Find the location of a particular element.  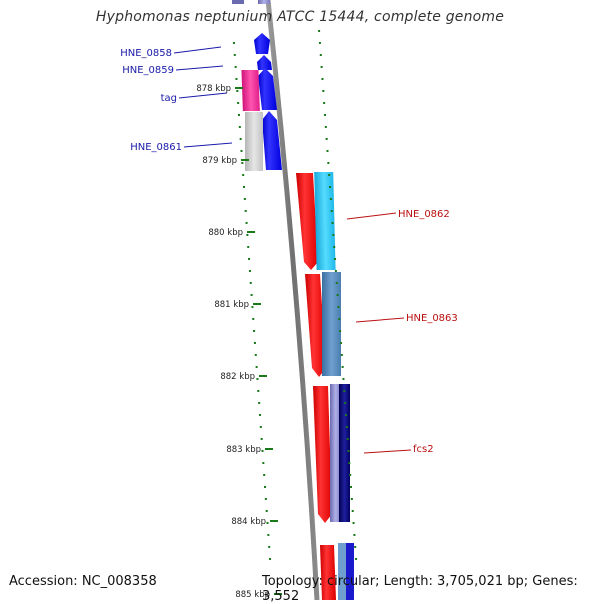

gene-label: HNE_0863 is located at coordinates (432, 318).